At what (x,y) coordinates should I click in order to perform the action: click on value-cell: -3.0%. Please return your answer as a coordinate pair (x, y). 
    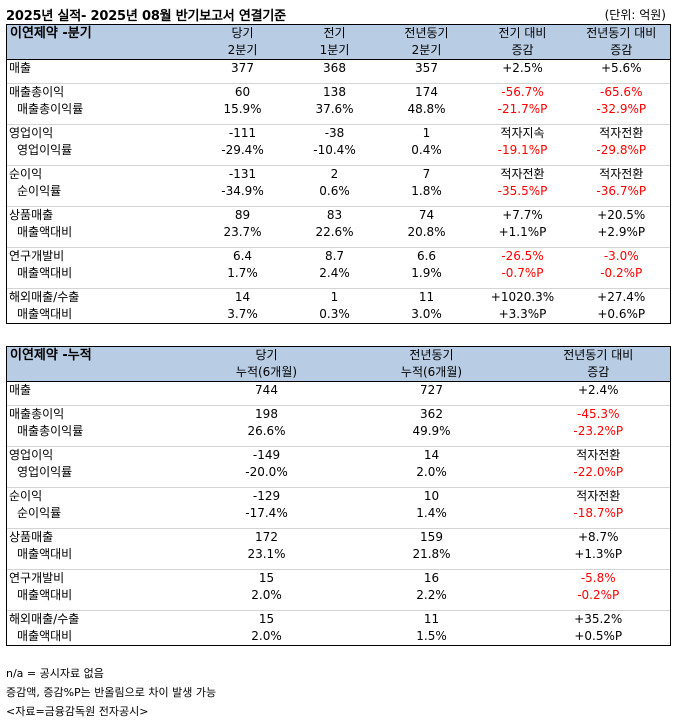
    Looking at the image, I should click on (621, 256).